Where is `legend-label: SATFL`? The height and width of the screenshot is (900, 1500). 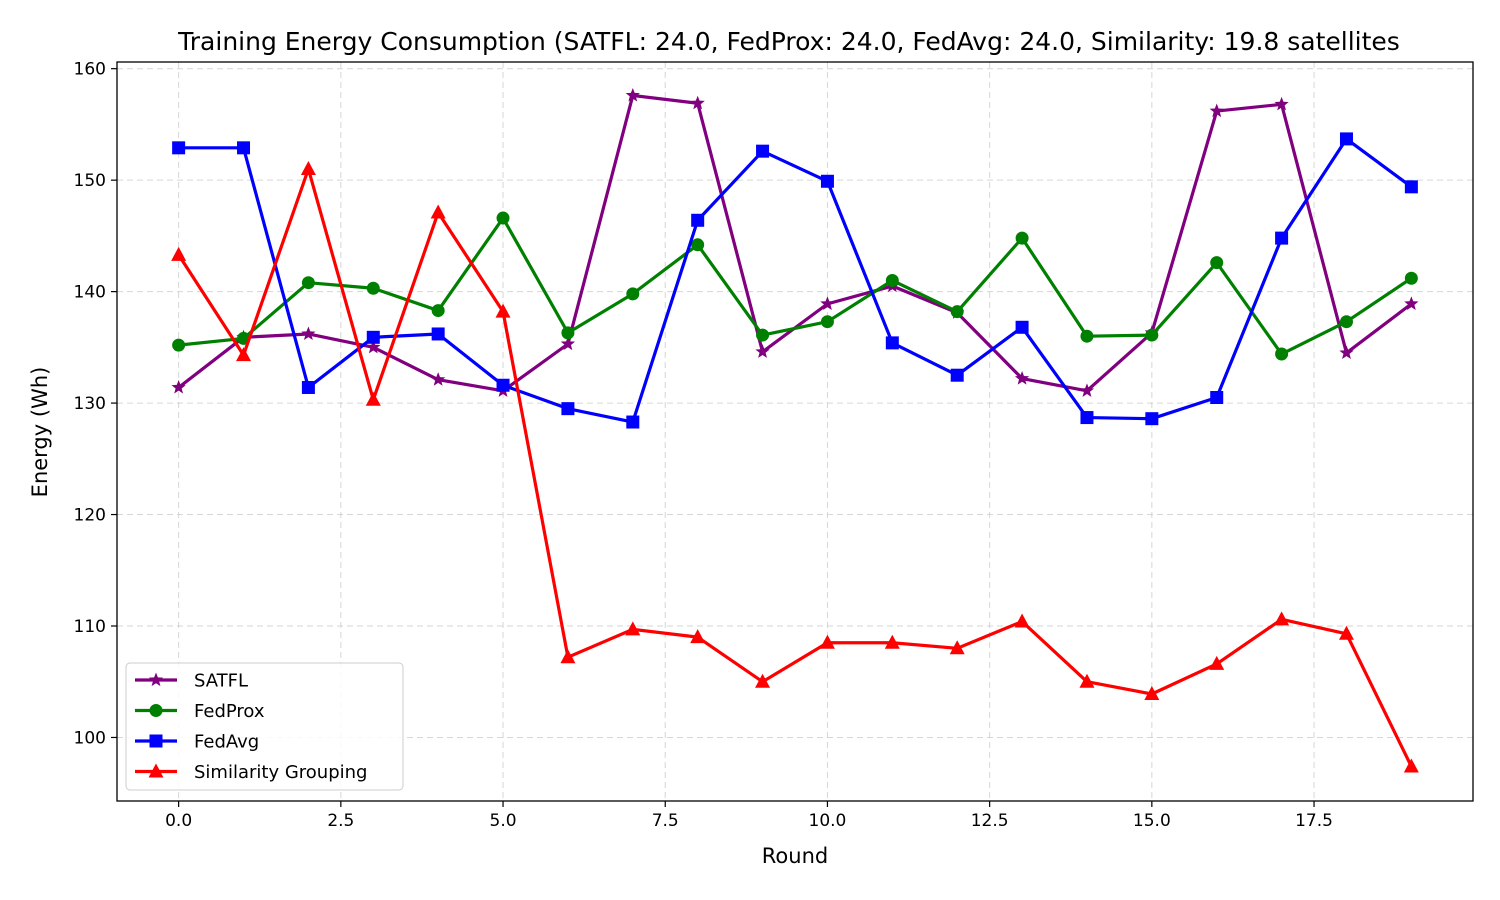 legend-label: SATFL is located at coordinates (221, 681).